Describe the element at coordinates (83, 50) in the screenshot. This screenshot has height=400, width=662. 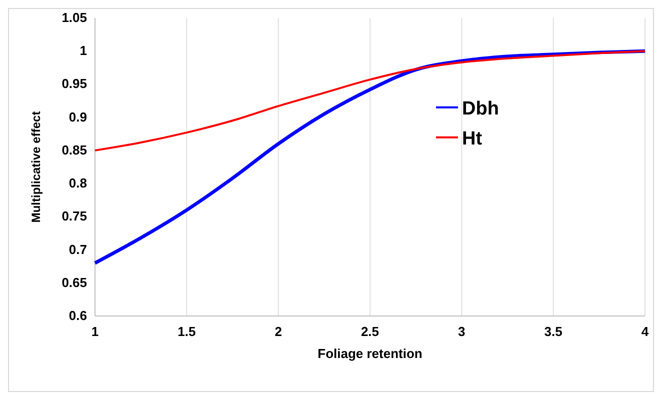
I see `y-tick-label: 1` at that location.